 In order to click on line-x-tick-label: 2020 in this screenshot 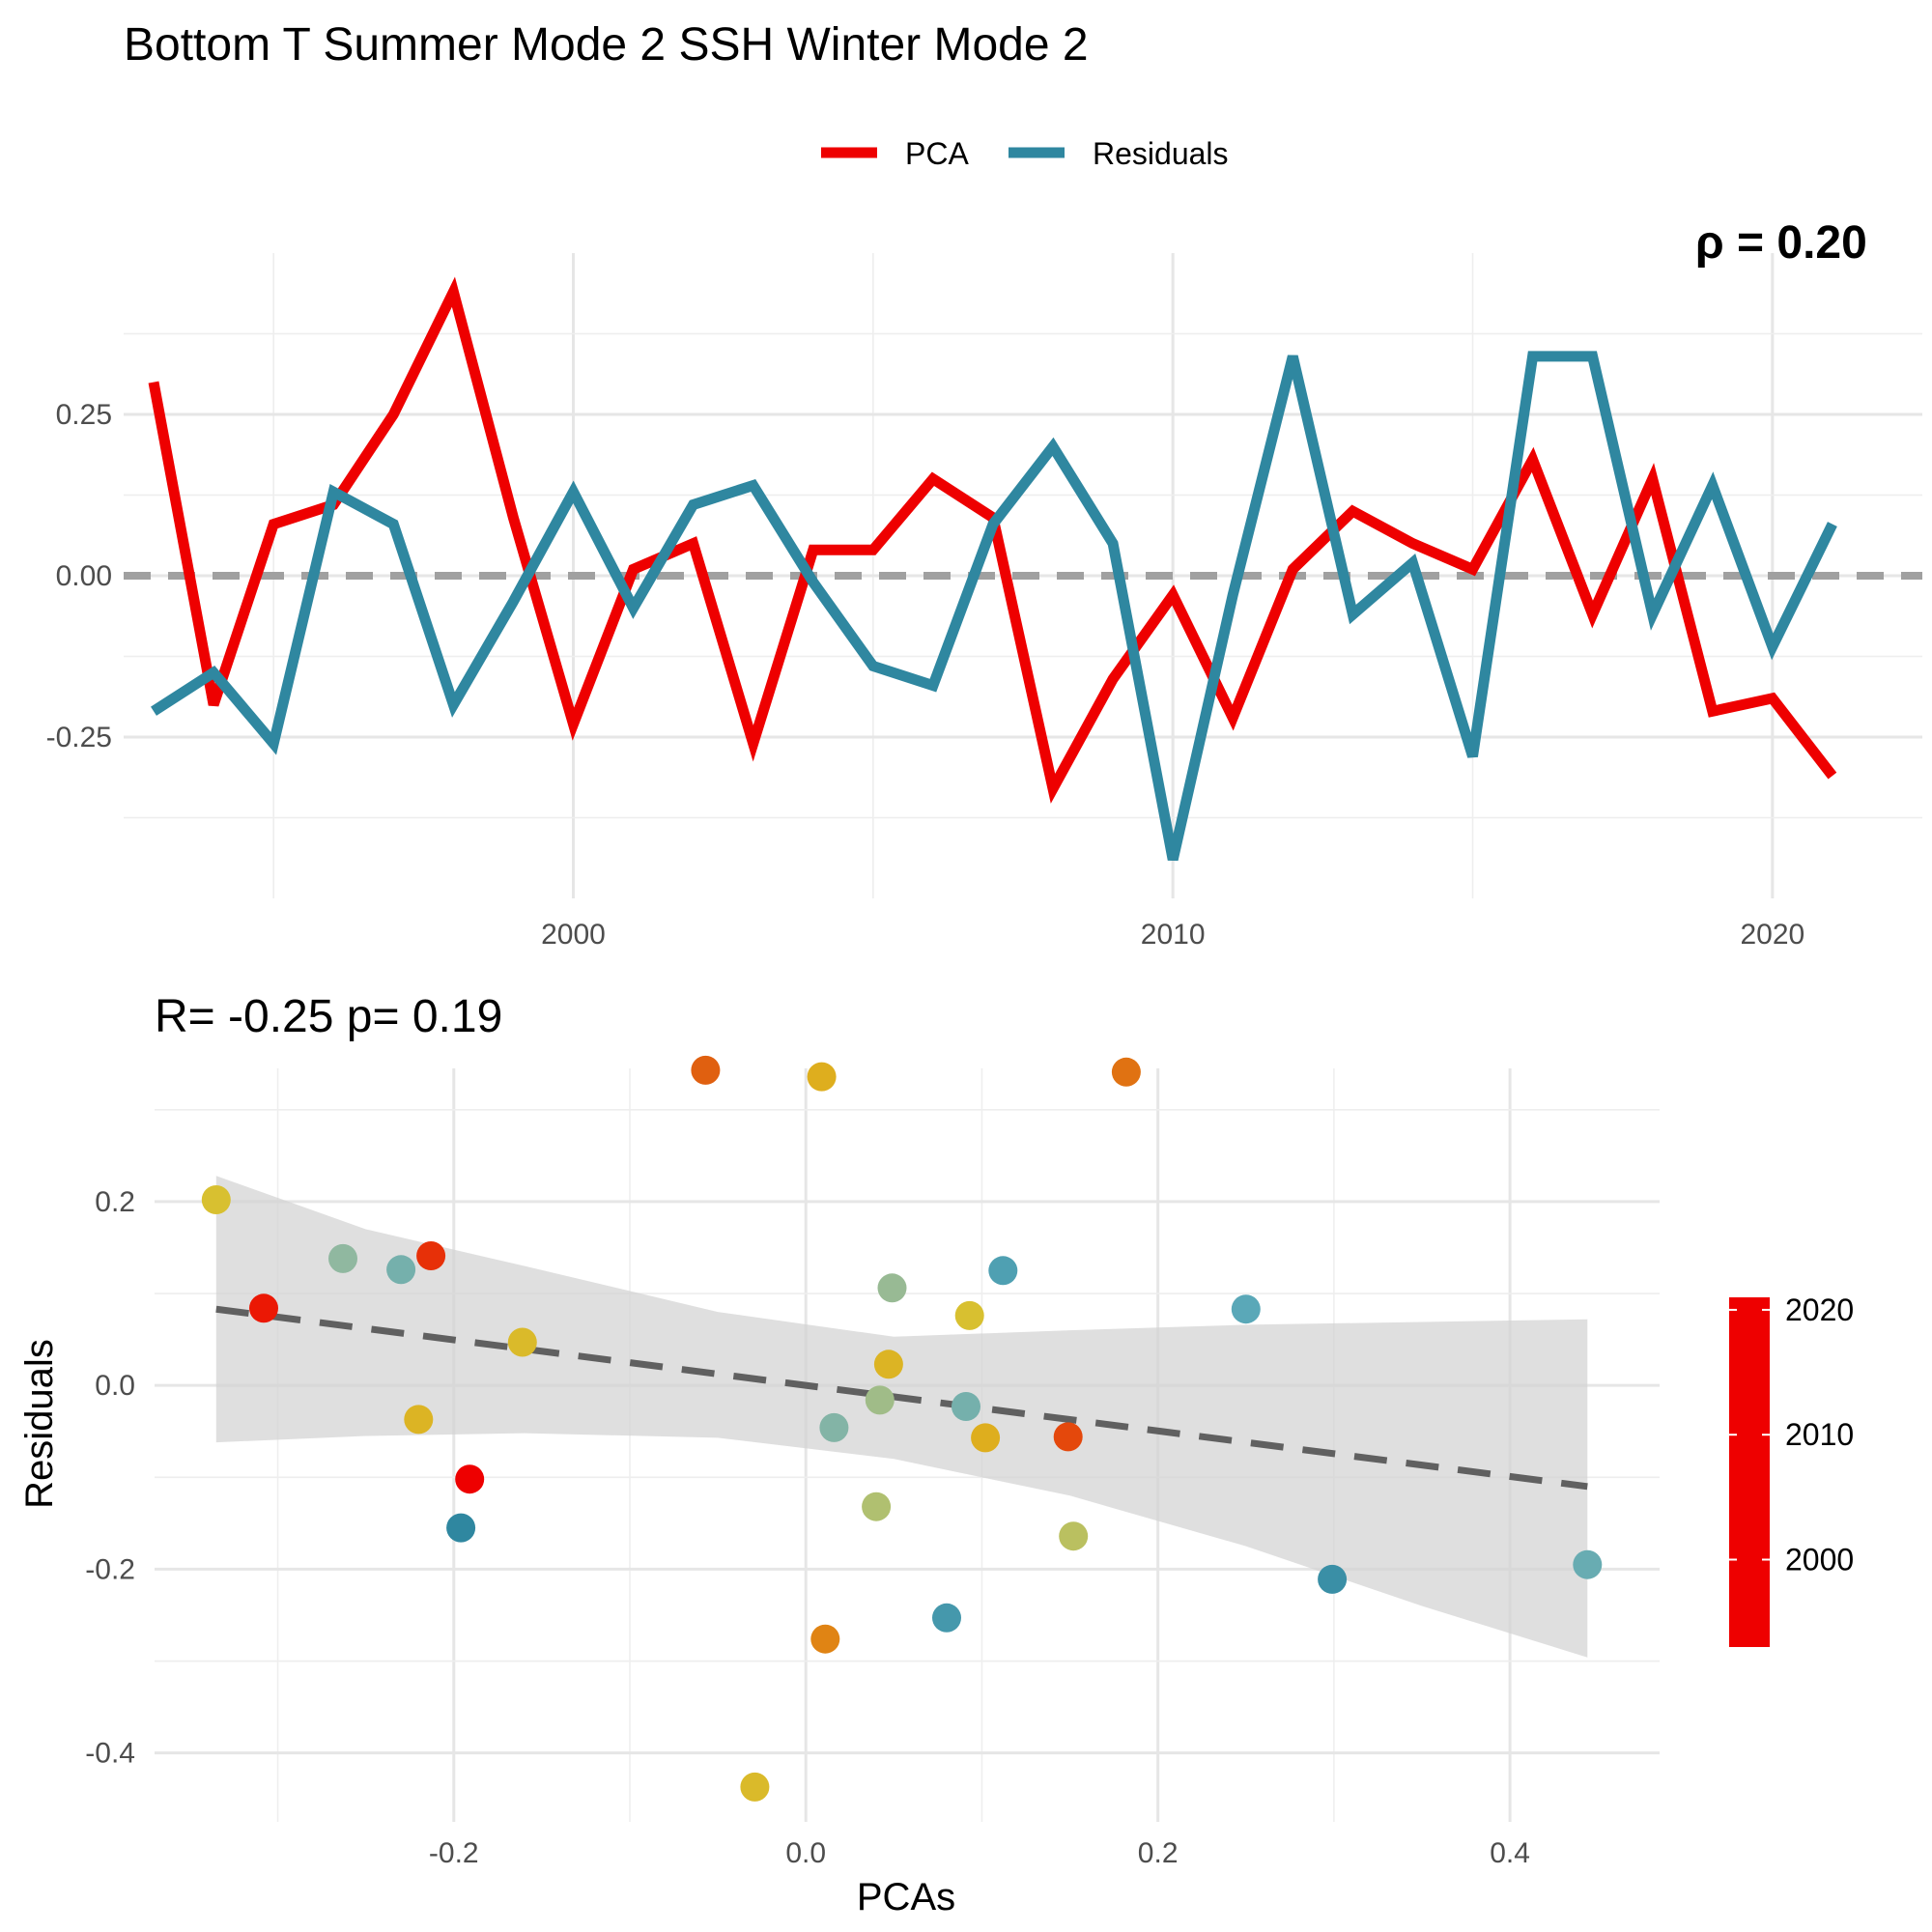, I will do `click(1772, 935)`.